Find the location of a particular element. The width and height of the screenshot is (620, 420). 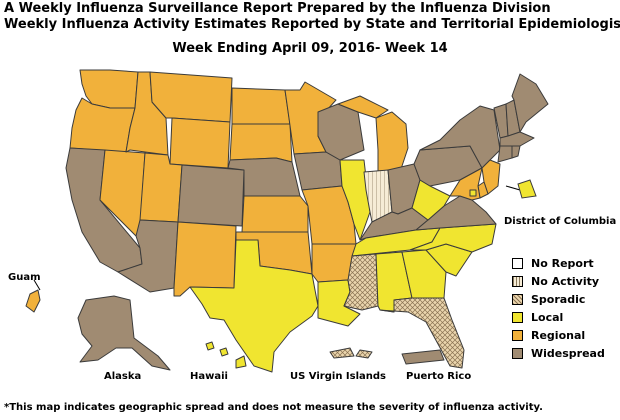

state-florida is located at coordinates (422, 333).